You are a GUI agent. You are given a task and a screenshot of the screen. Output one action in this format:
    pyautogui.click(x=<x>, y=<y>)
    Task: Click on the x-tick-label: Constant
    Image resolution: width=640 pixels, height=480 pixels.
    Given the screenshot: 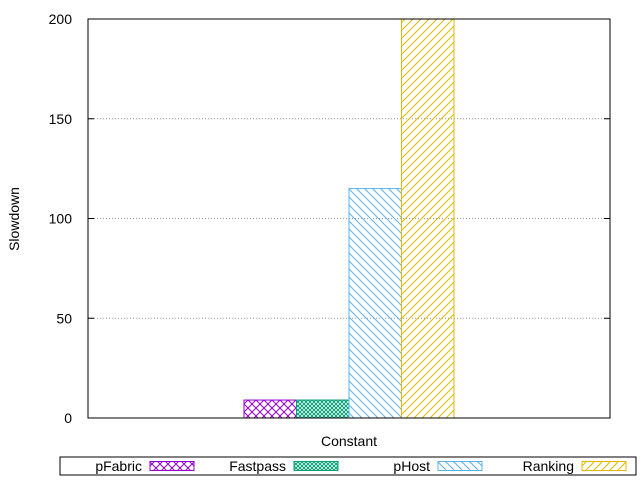 What is the action you would take?
    pyautogui.click(x=349, y=441)
    